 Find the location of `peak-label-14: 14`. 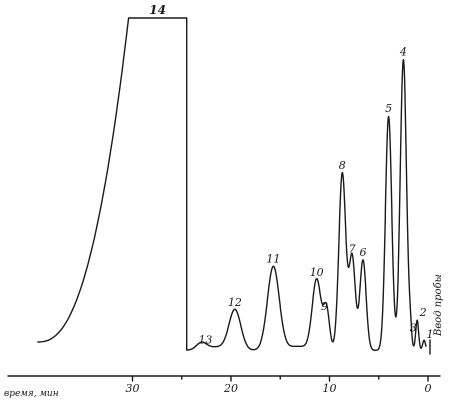

peak-label-14: 14 is located at coordinates (157, 10).